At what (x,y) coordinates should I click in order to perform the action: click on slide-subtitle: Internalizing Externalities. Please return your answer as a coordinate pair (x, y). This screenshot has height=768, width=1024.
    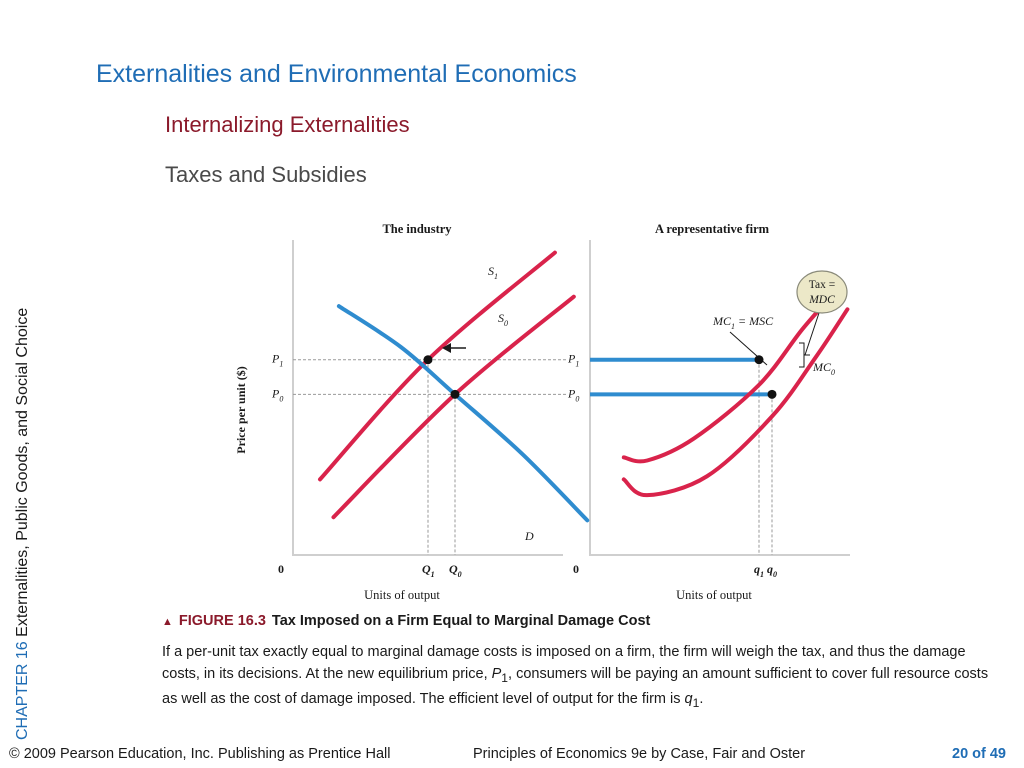
    Looking at the image, I should click on (287, 124).